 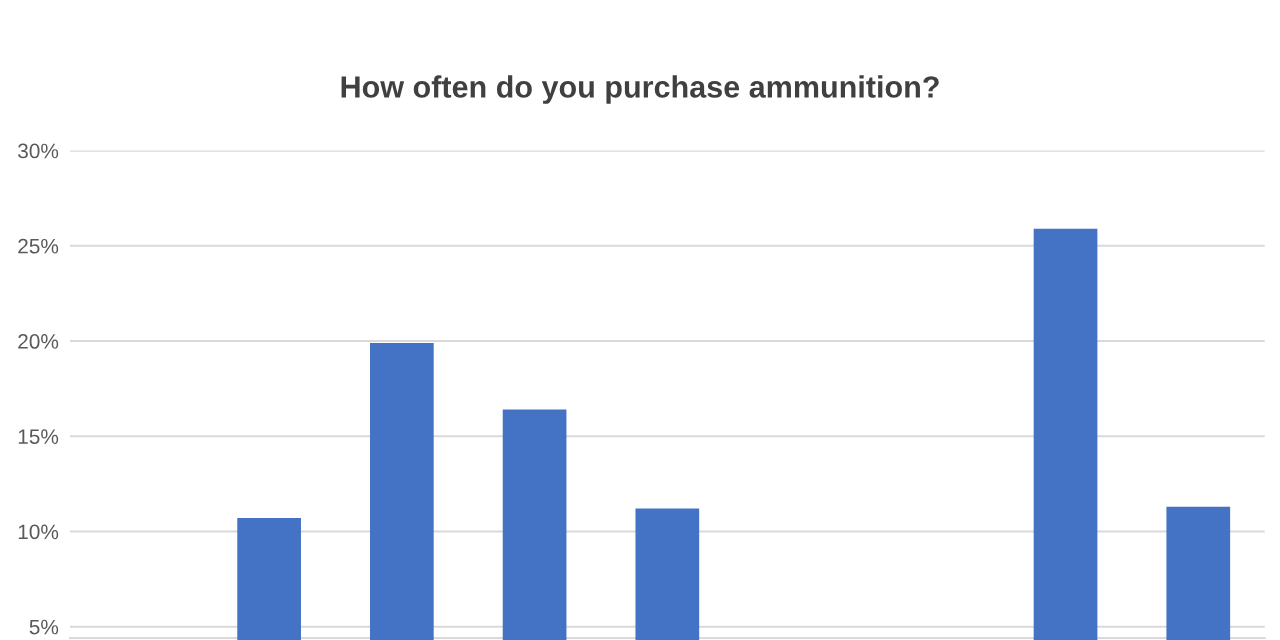 What do you see at coordinates (38, 532) in the screenshot?
I see `y-tick-label: 10%` at bounding box center [38, 532].